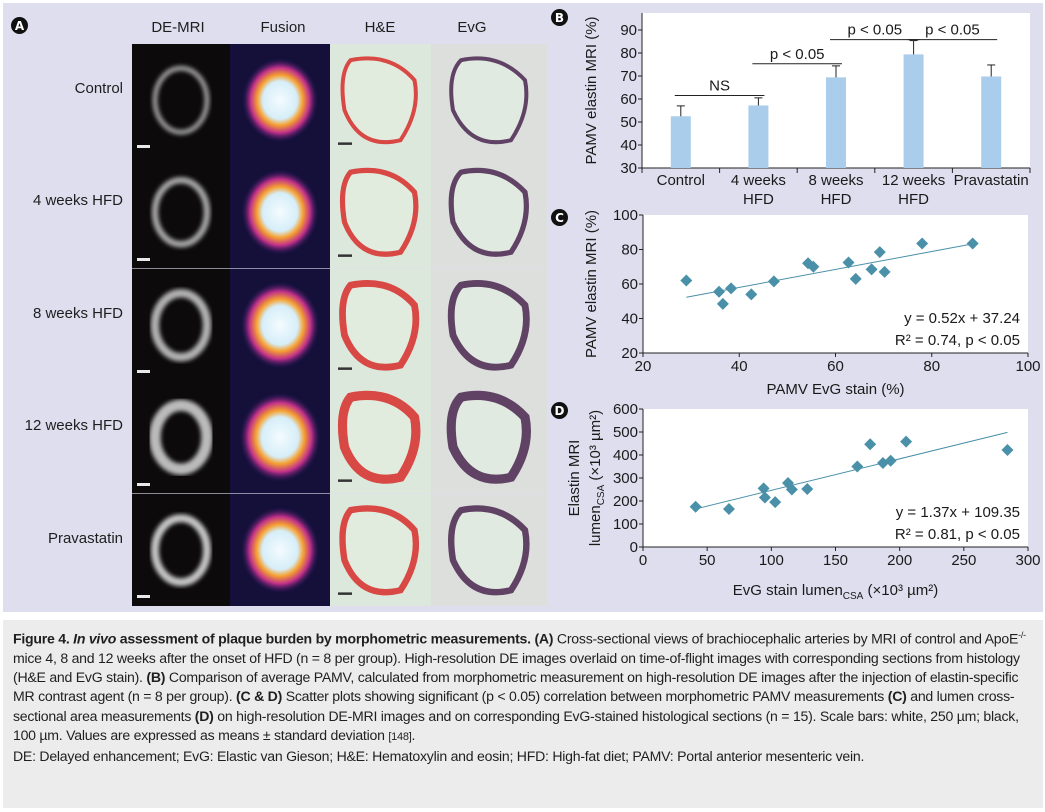 The image size is (1045, 812). Describe the element at coordinates (591, 90) in the screenshot. I see `y-axis-label: PAMV elastin MRI (%)` at that location.